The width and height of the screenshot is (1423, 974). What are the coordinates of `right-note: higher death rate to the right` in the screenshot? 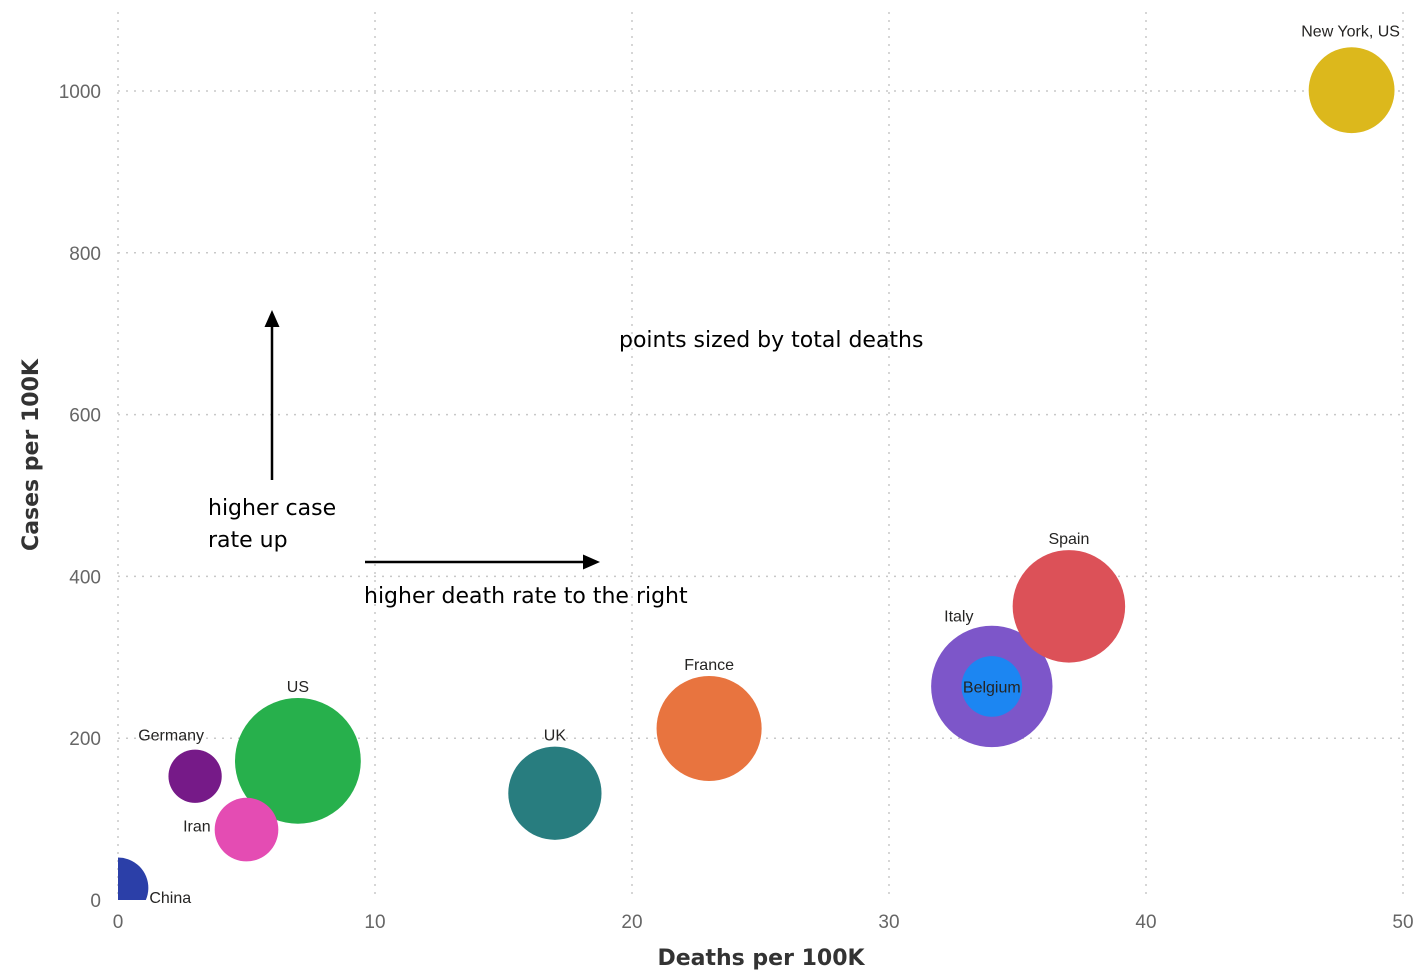 It's located at (526, 596).